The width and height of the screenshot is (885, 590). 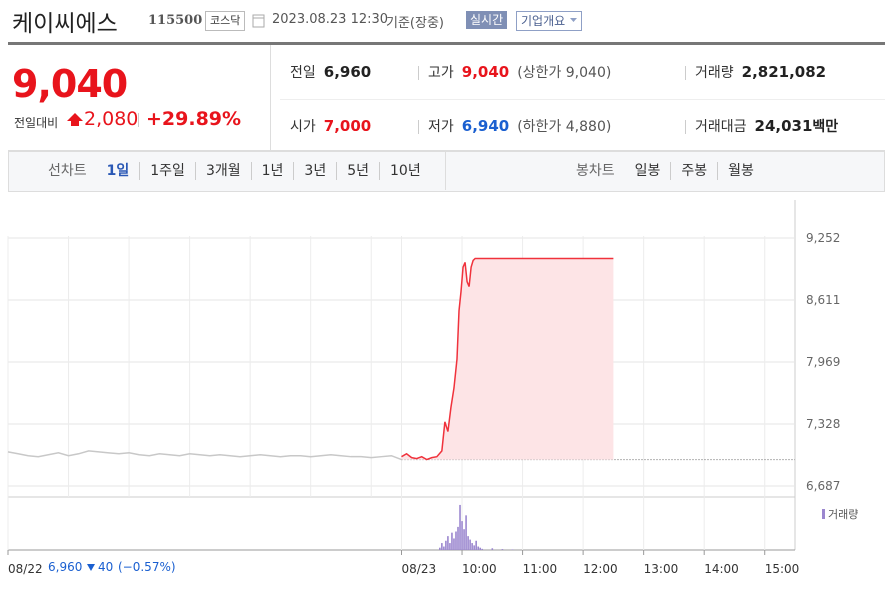 What do you see at coordinates (485, 72) in the screenshot?
I see `stat-value: 9,040` at bounding box center [485, 72].